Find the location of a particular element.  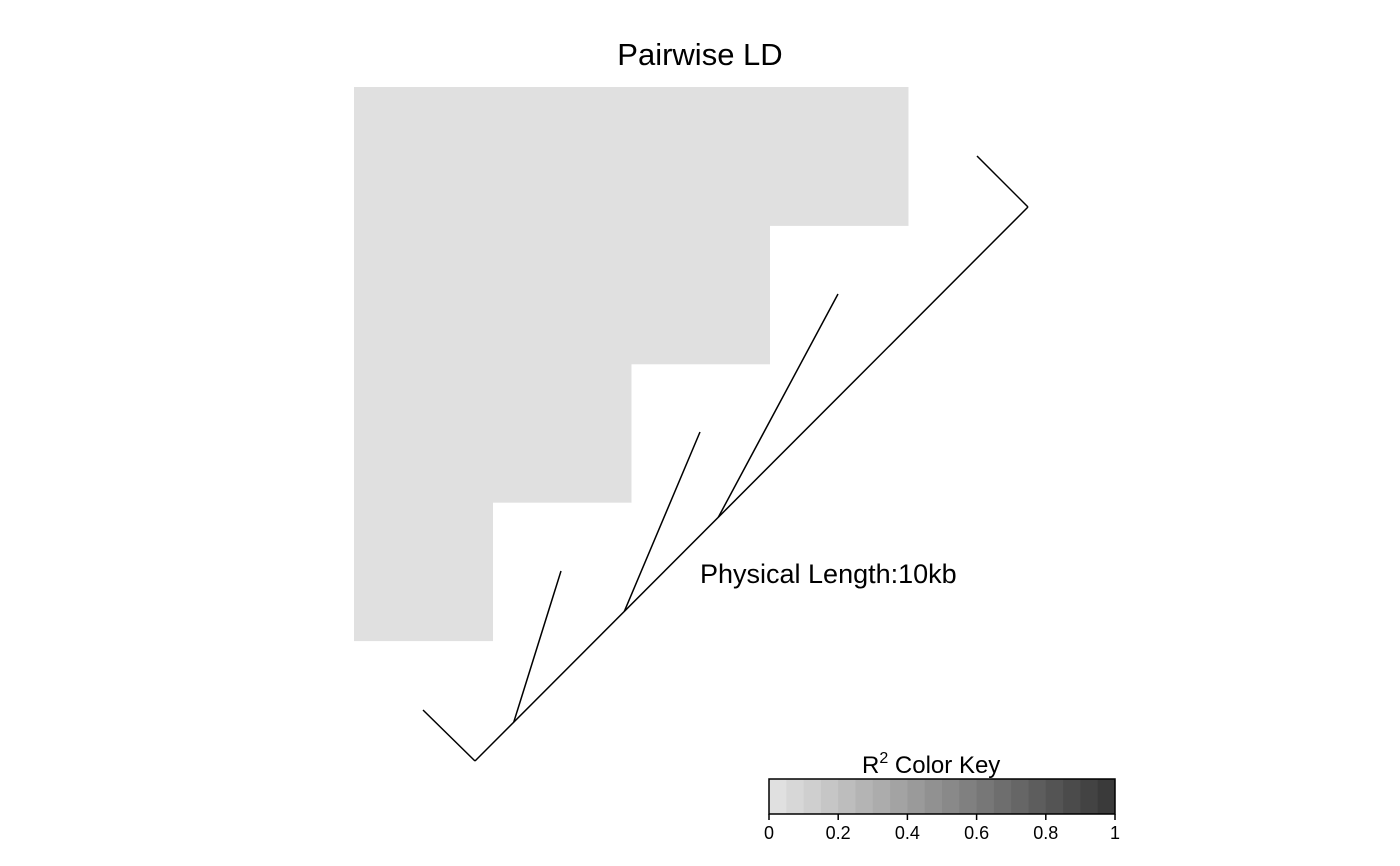

color-key-ticks: 0 0.2 0.4 0.6 0.8 1 is located at coordinates (942, 828).